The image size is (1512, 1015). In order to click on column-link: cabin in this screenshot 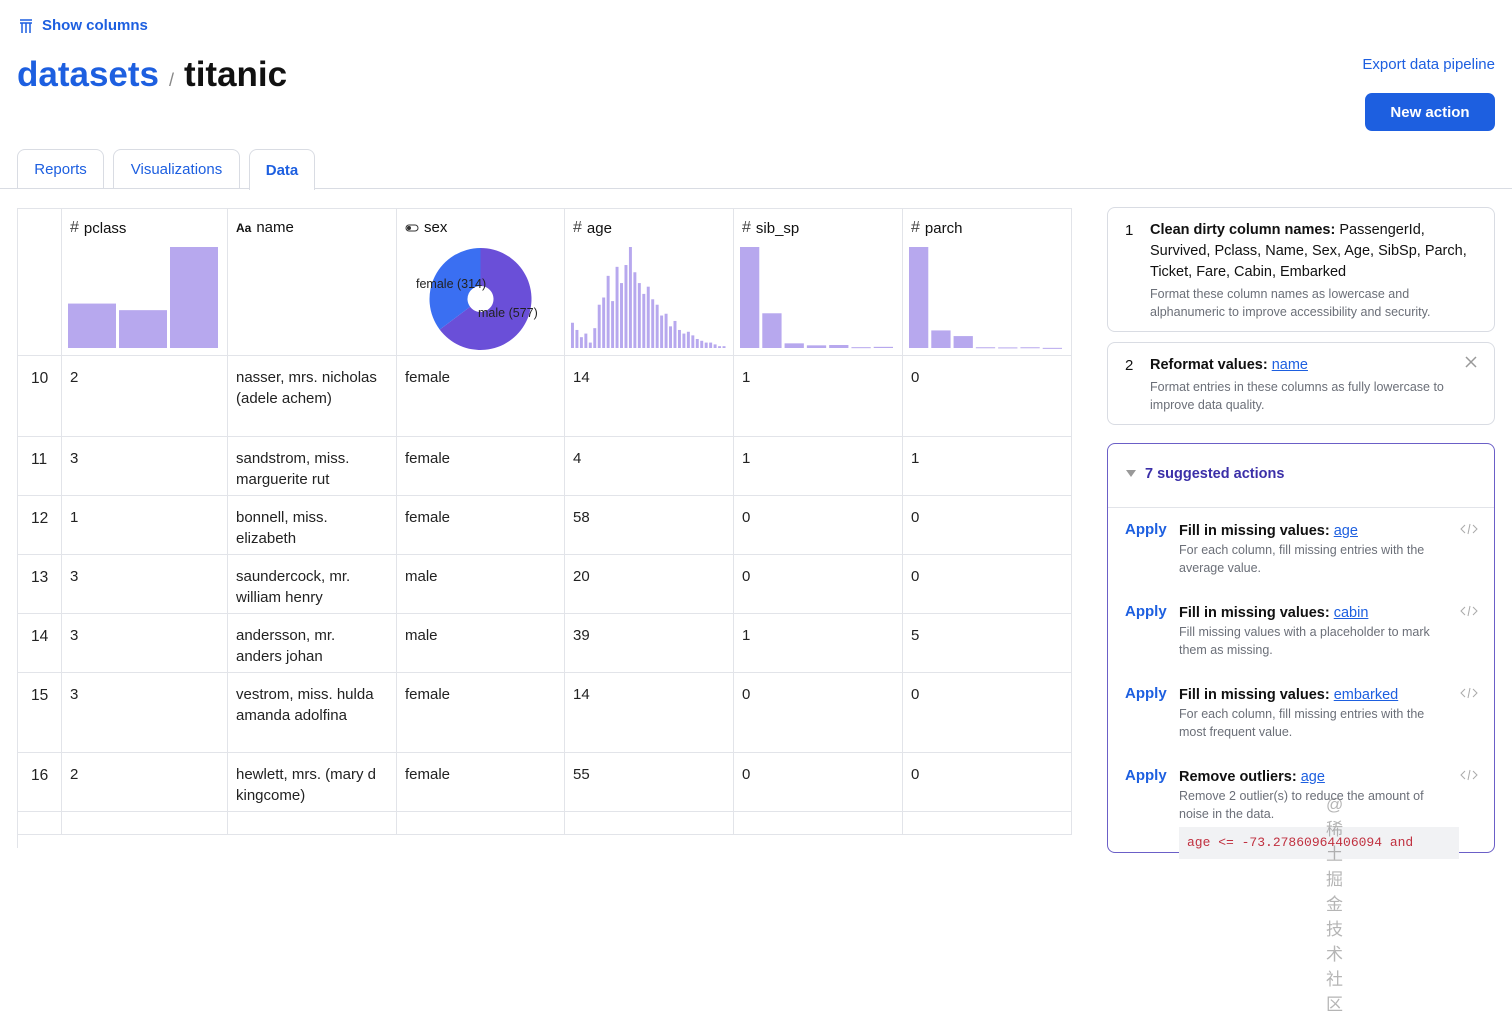, I will do `click(1351, 613)`.